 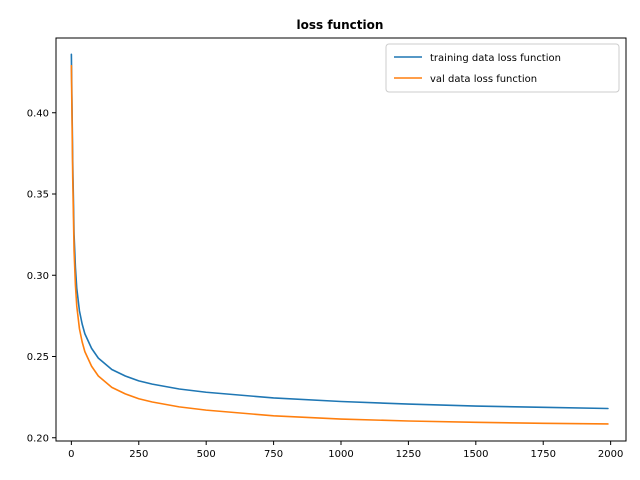 What do you see at coordinates (542, 454) in the screenshot?
I see `x-tick-label: 1750` at bounding box center [542, 454].